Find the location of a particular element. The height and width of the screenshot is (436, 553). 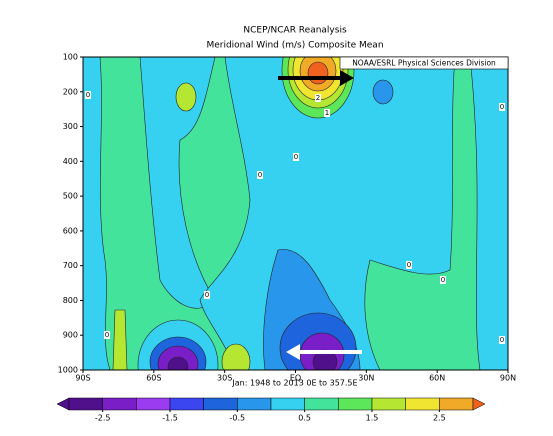

white-arrow is located at coordinates (324, 352).